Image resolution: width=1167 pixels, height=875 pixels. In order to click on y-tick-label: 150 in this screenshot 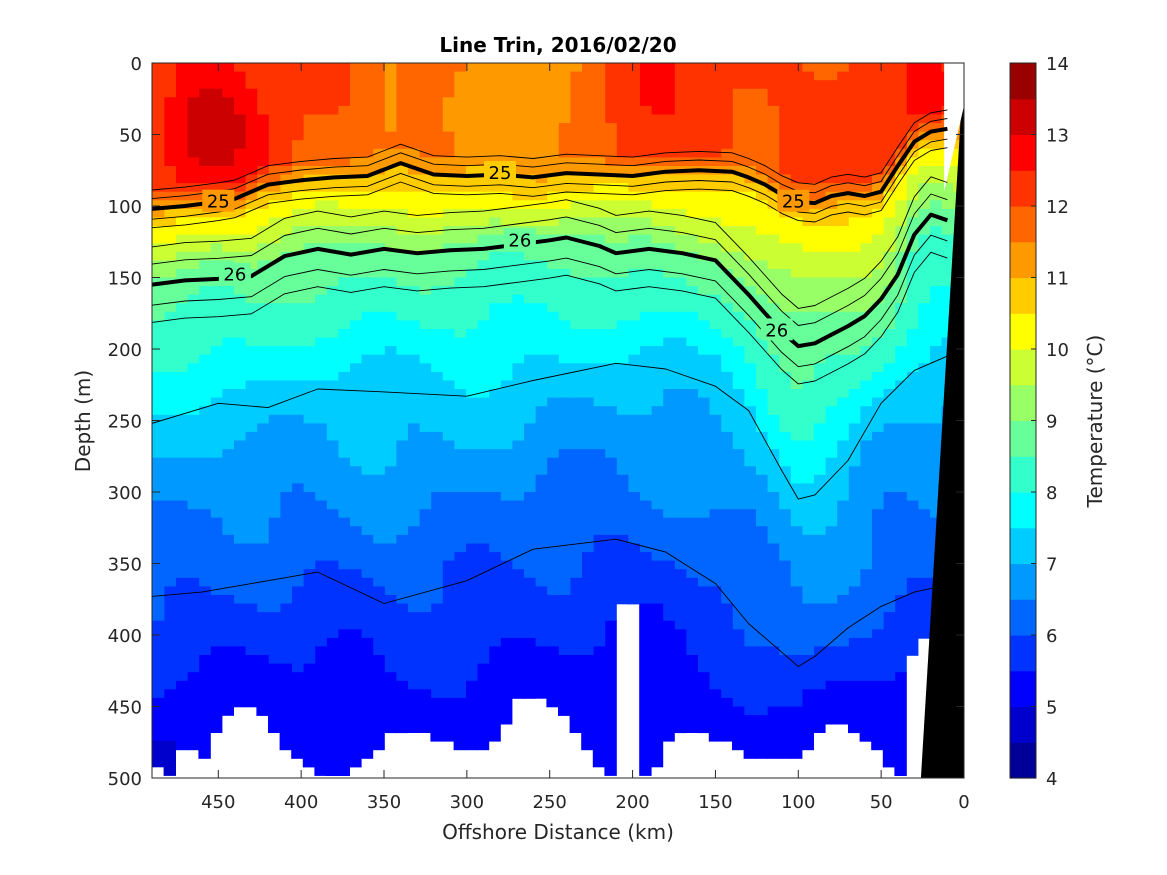, I will do `click(125, 279)`.